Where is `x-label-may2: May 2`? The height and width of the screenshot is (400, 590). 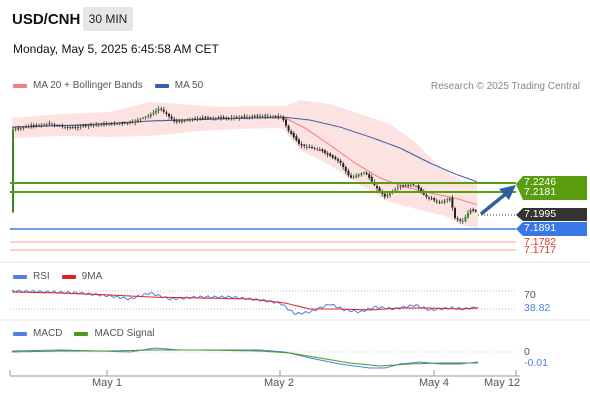 x-label-may2: May 2 is located at coordinates (279, 383).